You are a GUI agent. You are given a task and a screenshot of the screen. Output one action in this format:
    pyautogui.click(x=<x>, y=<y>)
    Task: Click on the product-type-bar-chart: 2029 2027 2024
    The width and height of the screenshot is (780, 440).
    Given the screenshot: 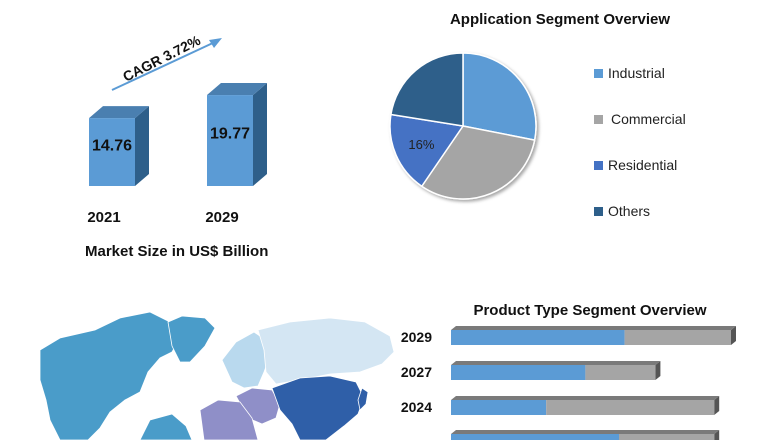 What is the action you would take?
    pyautogui.click(x=568, y=383)
    